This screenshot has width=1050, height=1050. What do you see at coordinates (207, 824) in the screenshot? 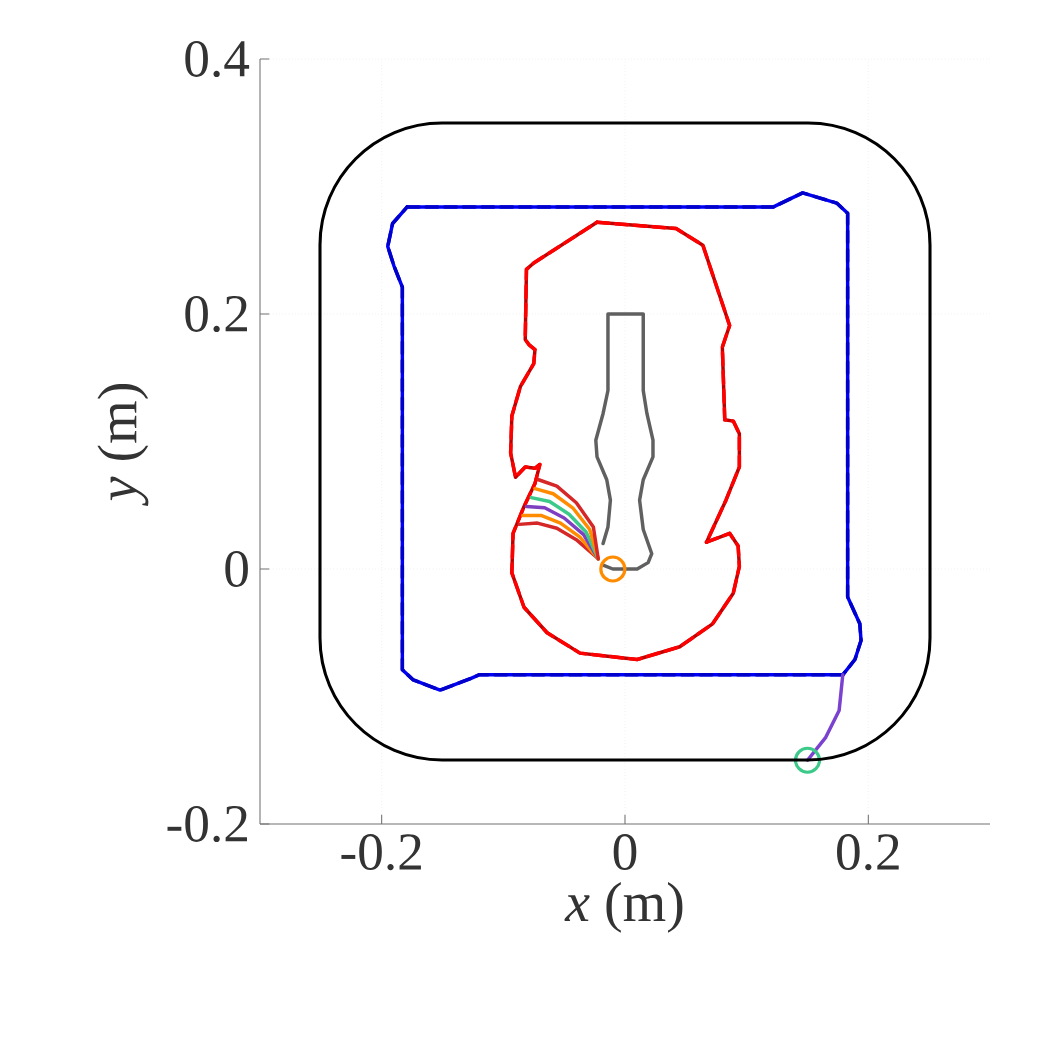
I see `y-tick-label: -0.2` at bounding box center [207, 824].